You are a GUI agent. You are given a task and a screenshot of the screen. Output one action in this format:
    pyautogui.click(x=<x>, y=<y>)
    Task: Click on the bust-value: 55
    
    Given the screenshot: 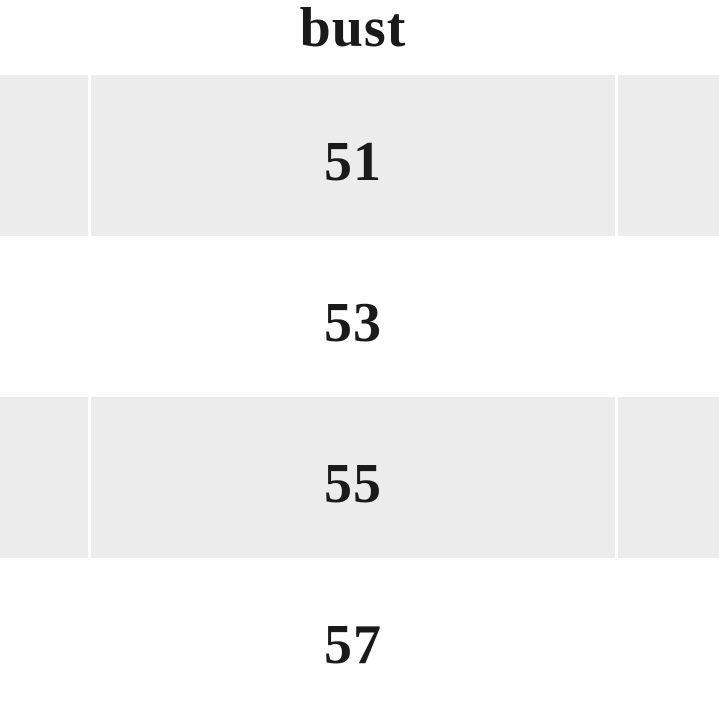 What is the action you would take?
    pyautogui.click(x=353, y=483)
    